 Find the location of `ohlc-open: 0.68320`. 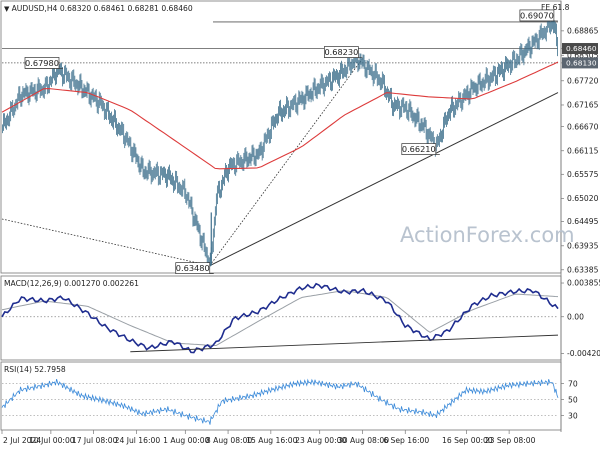

ohlc-open: 0.68320 is located at coordinates (76, 8).